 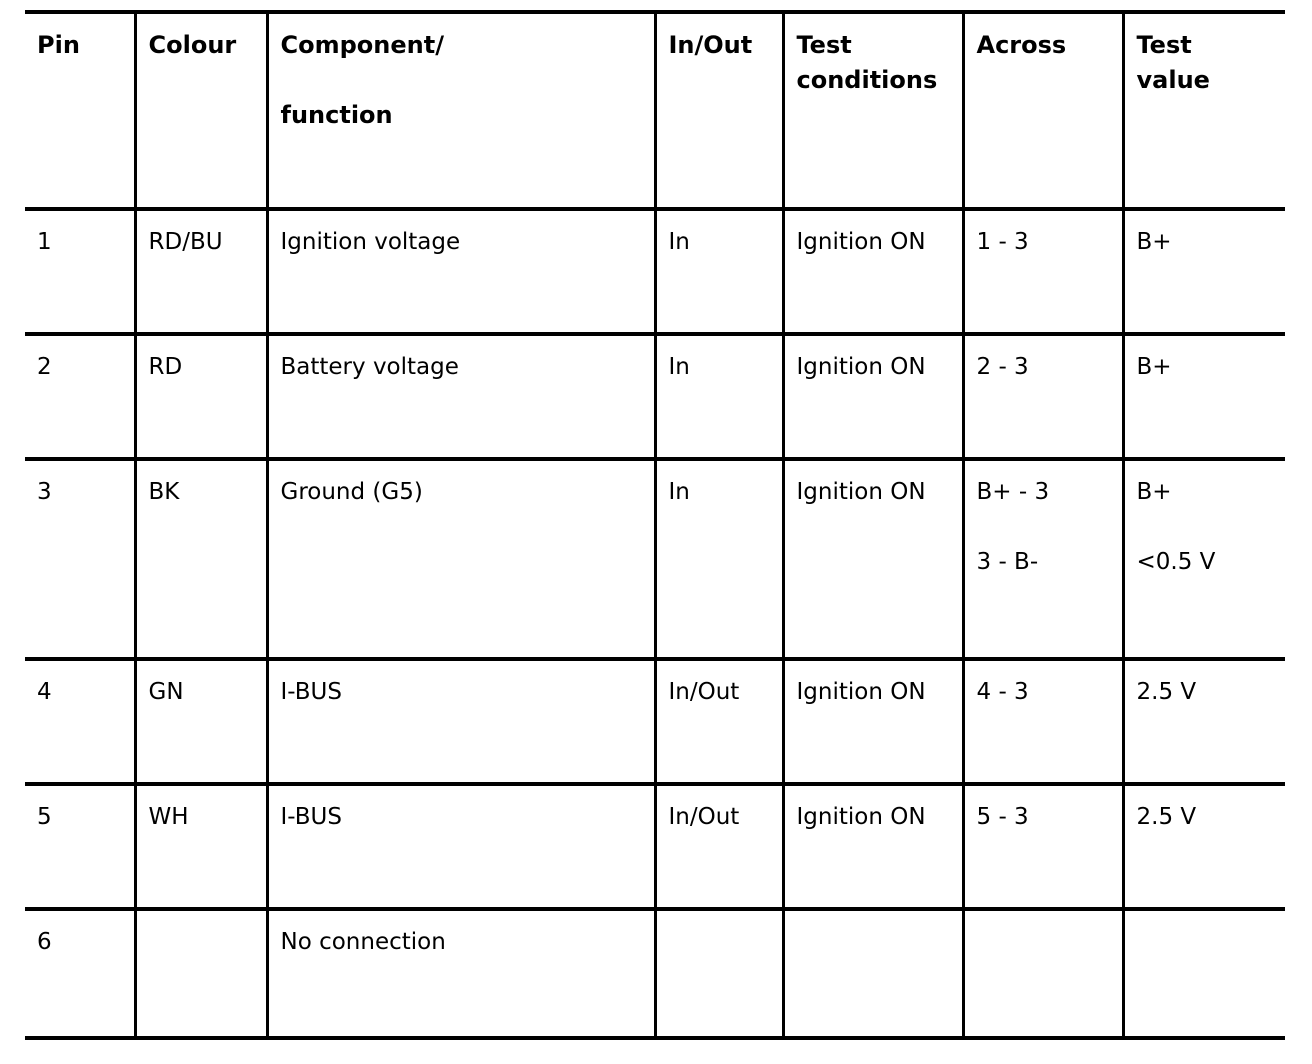 I want to click on header-across: Across, so click(x=1043, y=110).